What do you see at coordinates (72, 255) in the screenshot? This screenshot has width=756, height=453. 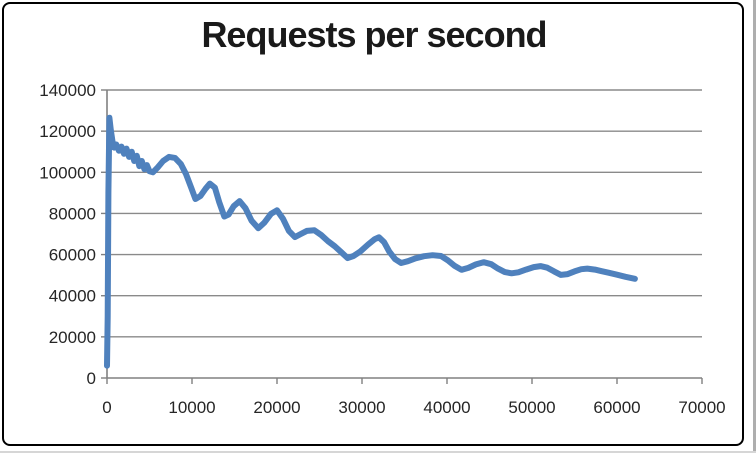 I see `y-tick-label: 60000` at bounding box center [72, 255].